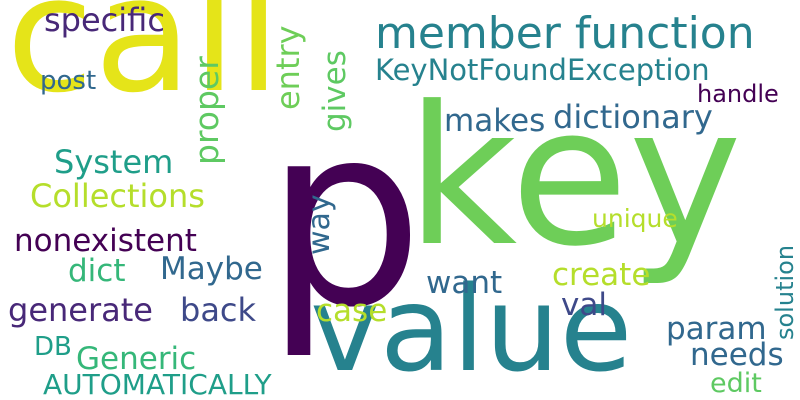 The height and width of the screenshot is (400, 800). Describe the element at coordinates (117, 196) in the screenshot. I see `word-collections: Collections` at that location.